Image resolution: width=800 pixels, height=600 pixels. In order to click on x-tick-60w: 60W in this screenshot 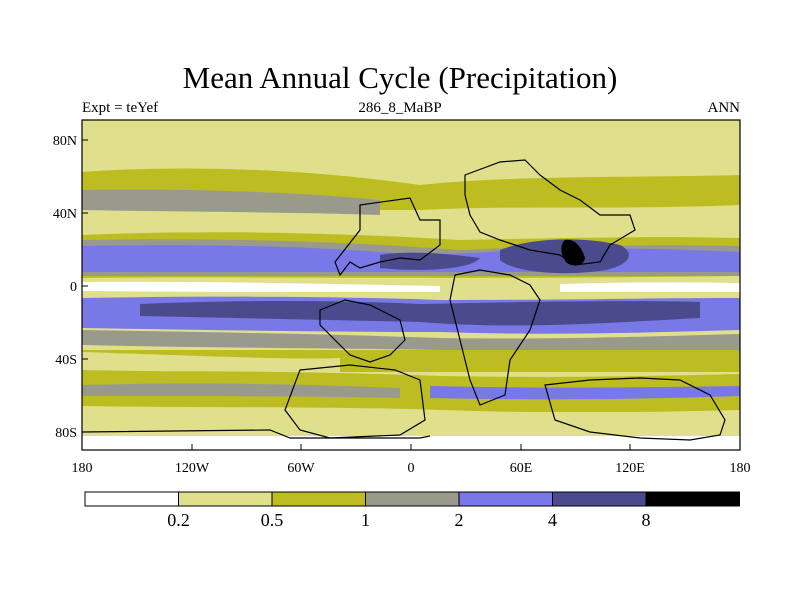, I will do `click(301, 468)`.